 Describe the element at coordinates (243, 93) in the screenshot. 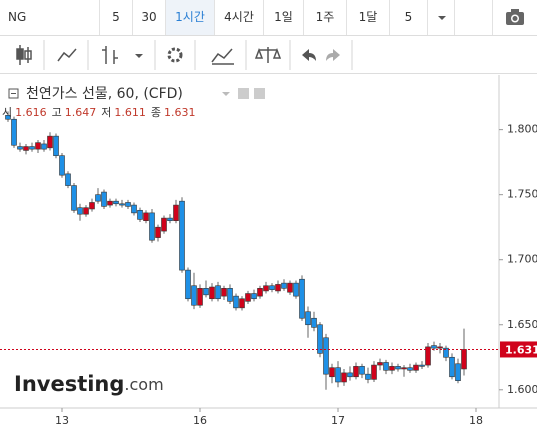

I see `visibility-icon` at that location.